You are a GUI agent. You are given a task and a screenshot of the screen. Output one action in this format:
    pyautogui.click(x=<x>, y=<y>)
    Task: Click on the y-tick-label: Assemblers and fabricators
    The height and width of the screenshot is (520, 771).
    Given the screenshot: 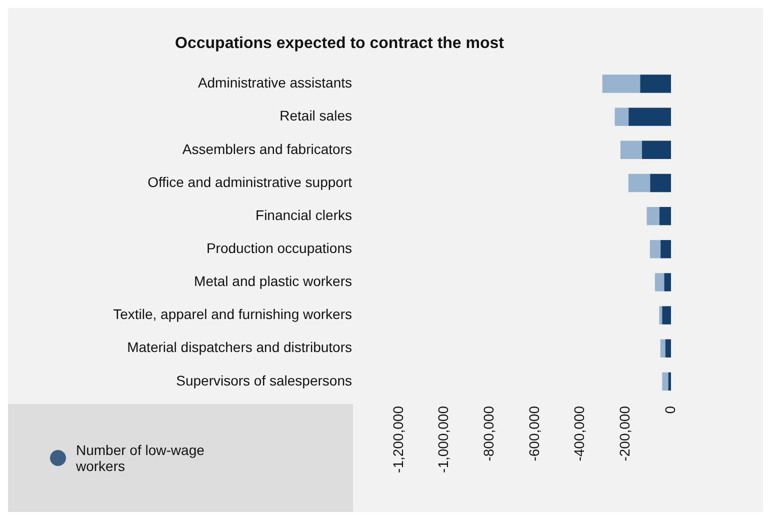 What is the action you would take?
    pyautogui.click(x=267, y=148)
    